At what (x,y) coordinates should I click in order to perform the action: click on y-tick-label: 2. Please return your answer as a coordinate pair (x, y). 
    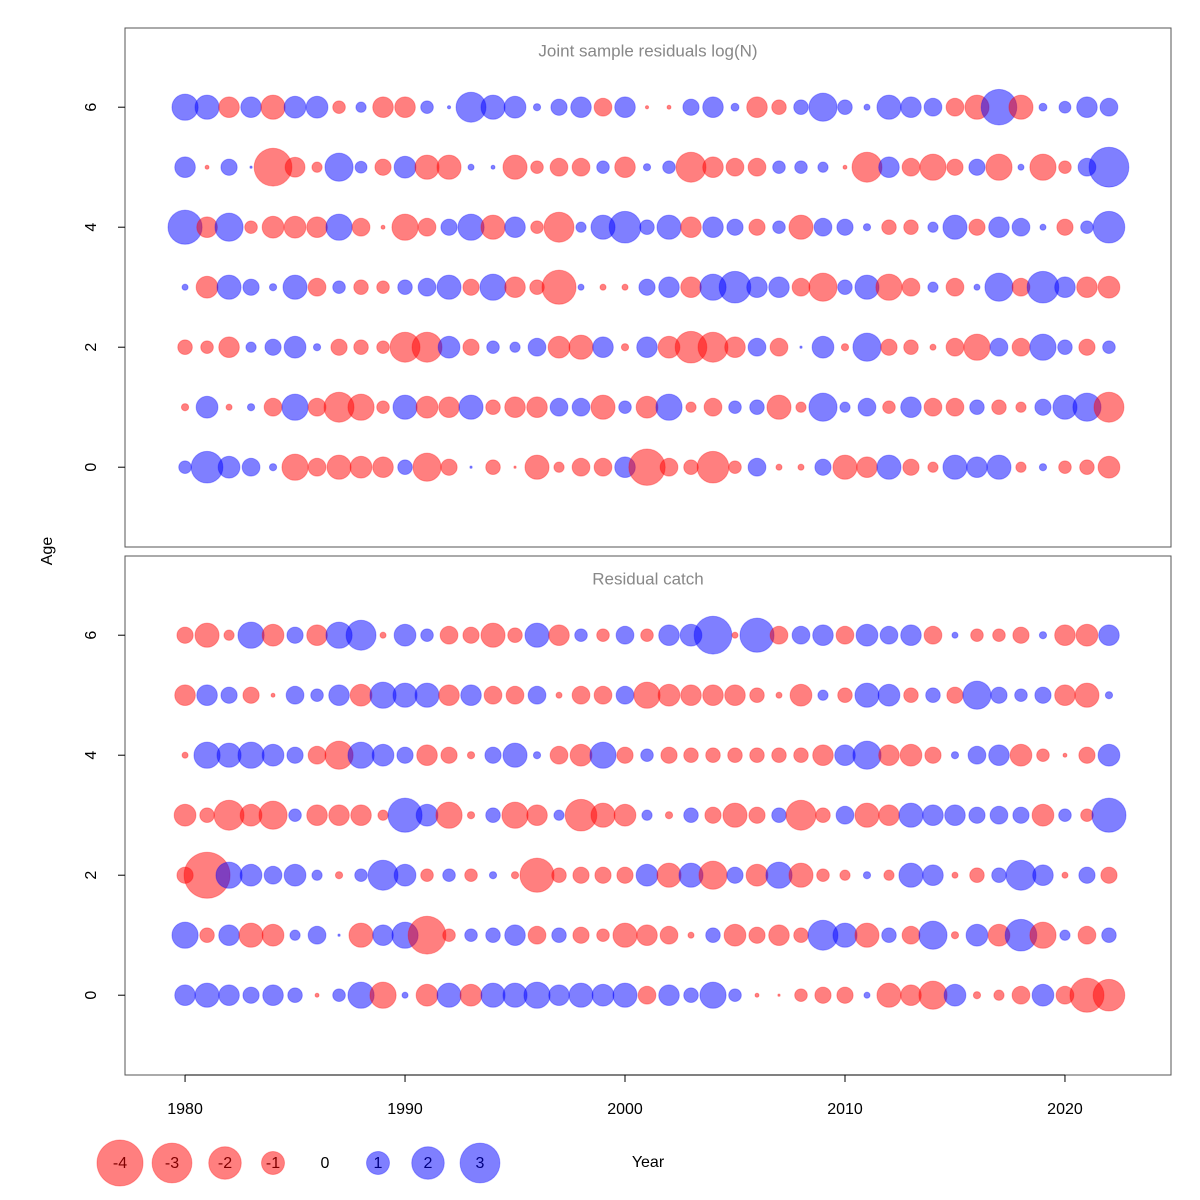
    Looking at the image, I should click on (91, 347).